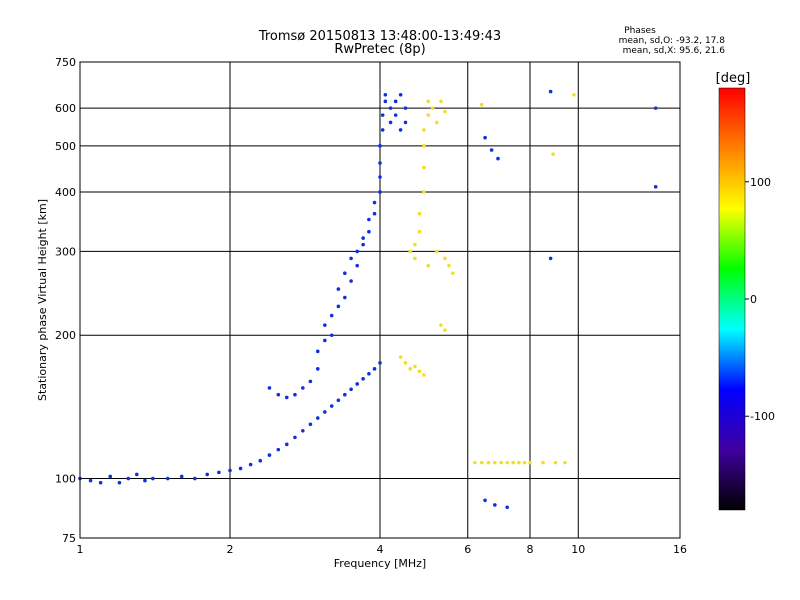 Image resolution: width=800 pixels, height=600 pixels. What do you see at coordinates (80, 549) in the screenshot?
I see `x-tick-label: 1` at bounding box center [80, 549].